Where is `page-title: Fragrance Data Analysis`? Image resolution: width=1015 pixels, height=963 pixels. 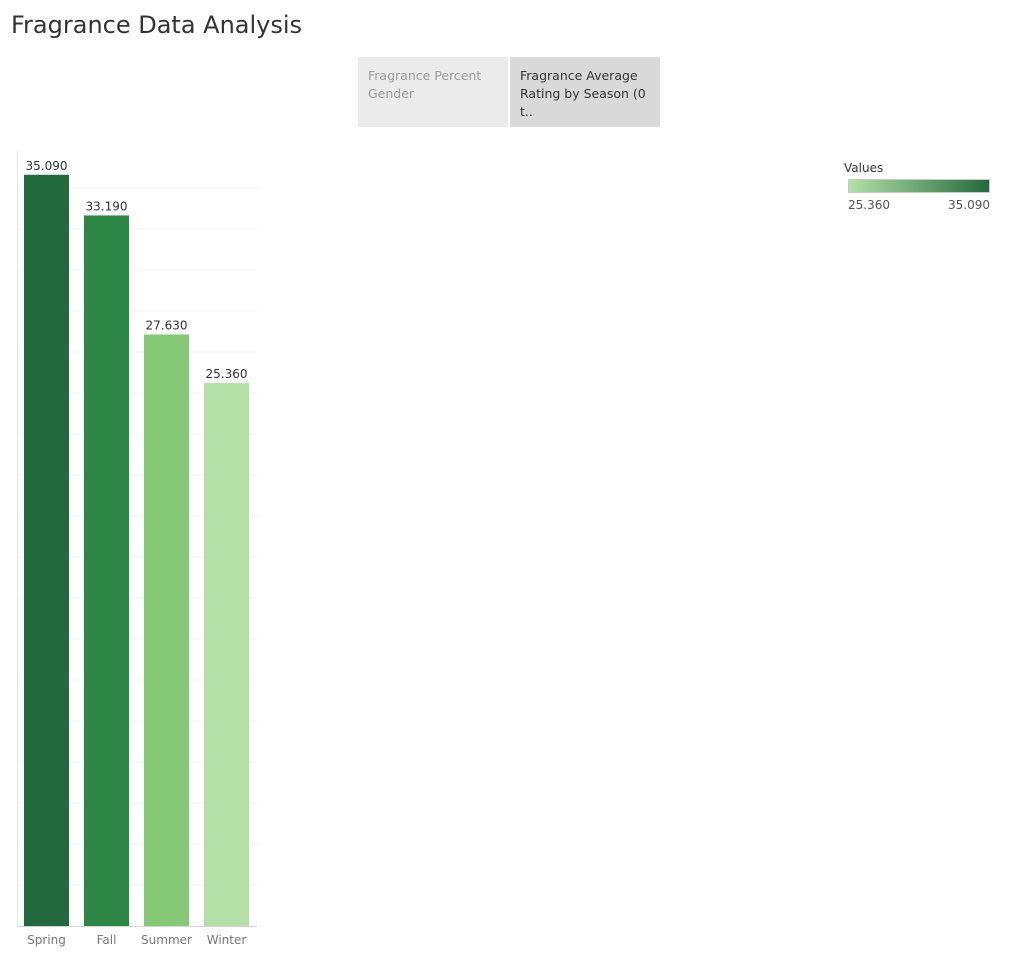 page-title: Fragrance Data Analysis is located at coordinates (157, 25).